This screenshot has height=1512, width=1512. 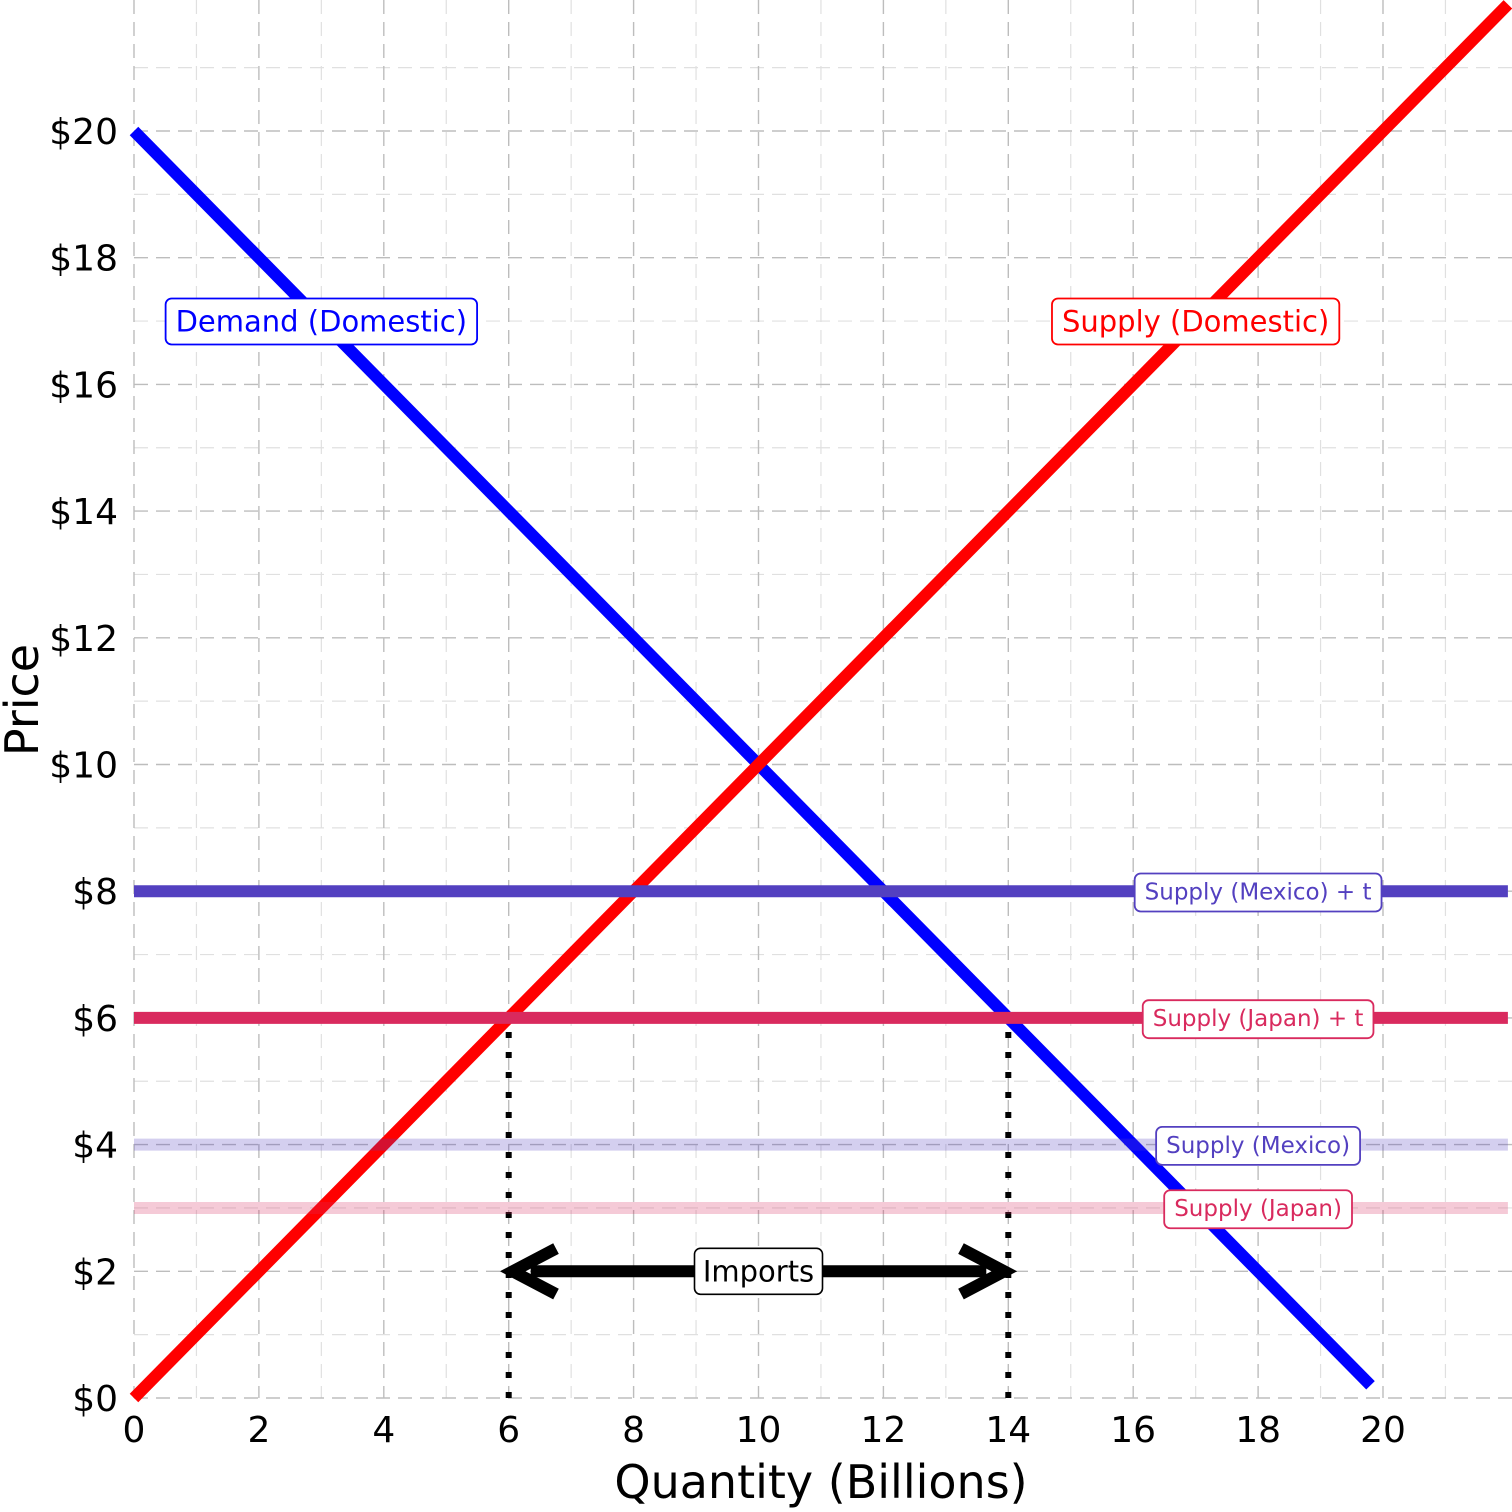 I want to click on series-label-text-4: Supply (Mexico), so click(x=1258, y=1146).